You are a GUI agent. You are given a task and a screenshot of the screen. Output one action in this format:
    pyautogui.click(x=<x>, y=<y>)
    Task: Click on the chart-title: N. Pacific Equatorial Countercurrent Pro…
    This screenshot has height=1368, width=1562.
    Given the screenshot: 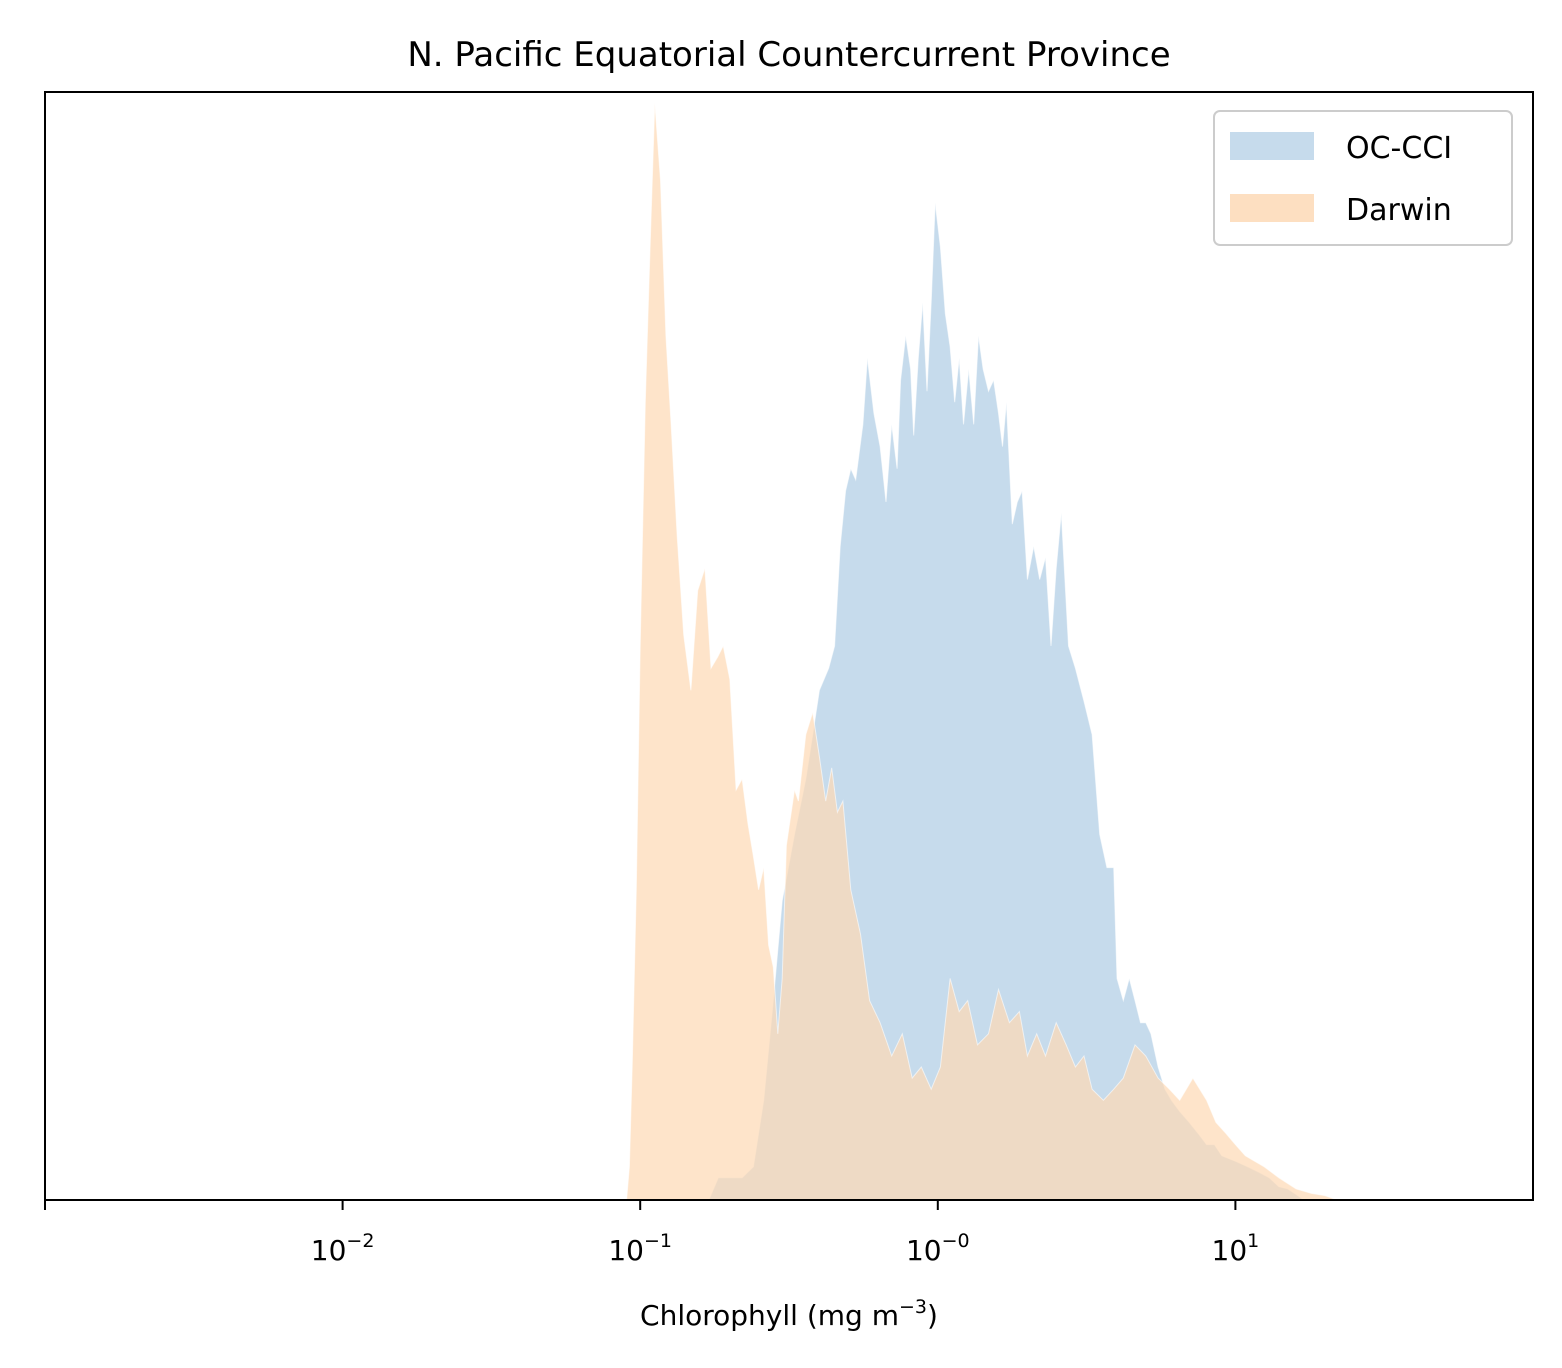 What is the action you would take?
    pyautogui.click(x=788, y=55)
    